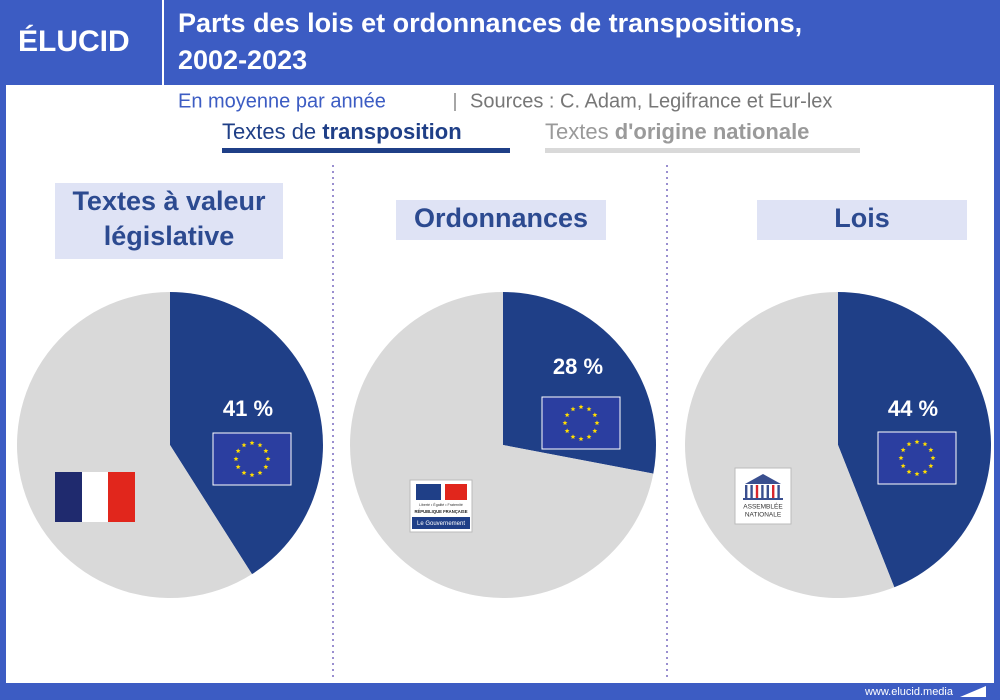 This screenshot has height=700, width=1000. What do you see at coordinates (456, 492) in the screenshot?
I see `gov-red` at bounding box center [456, 492].